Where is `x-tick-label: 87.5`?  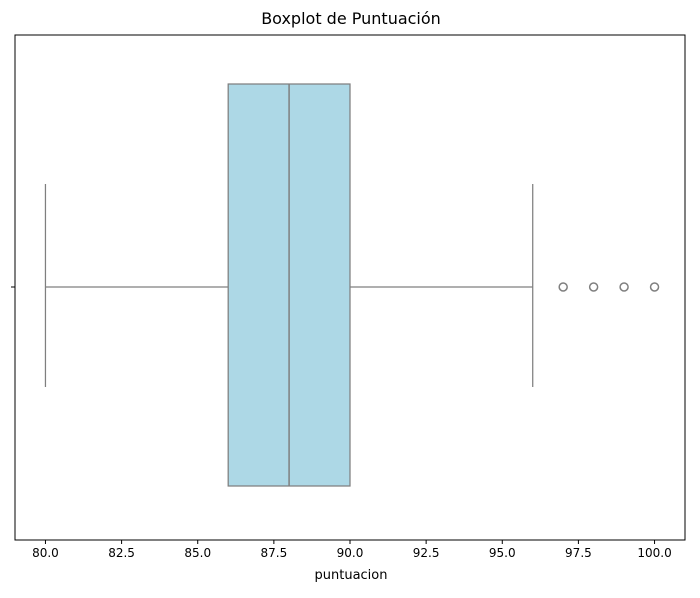 x-tick-label: 87.5 is located at coordinates (274, 553).